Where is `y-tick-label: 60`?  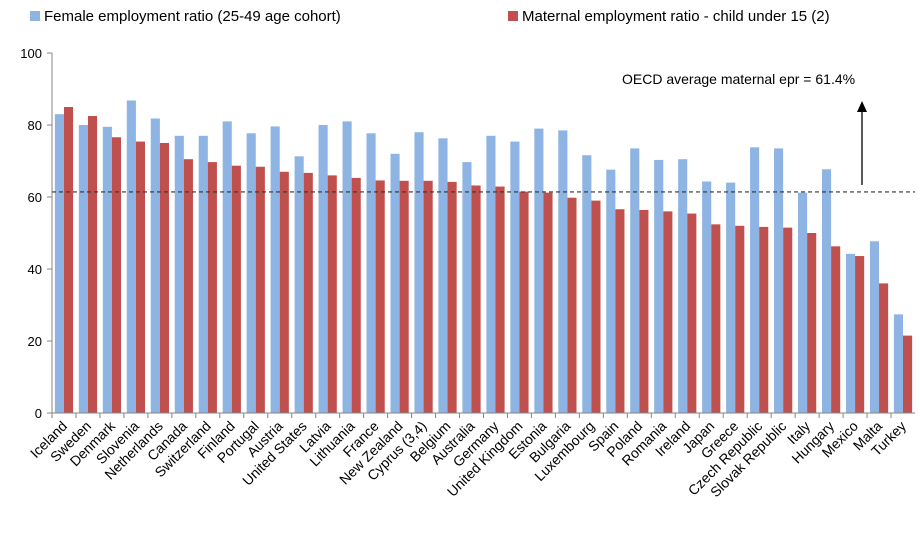
y-tick-label: 60 is located at coordinates (35, 197).